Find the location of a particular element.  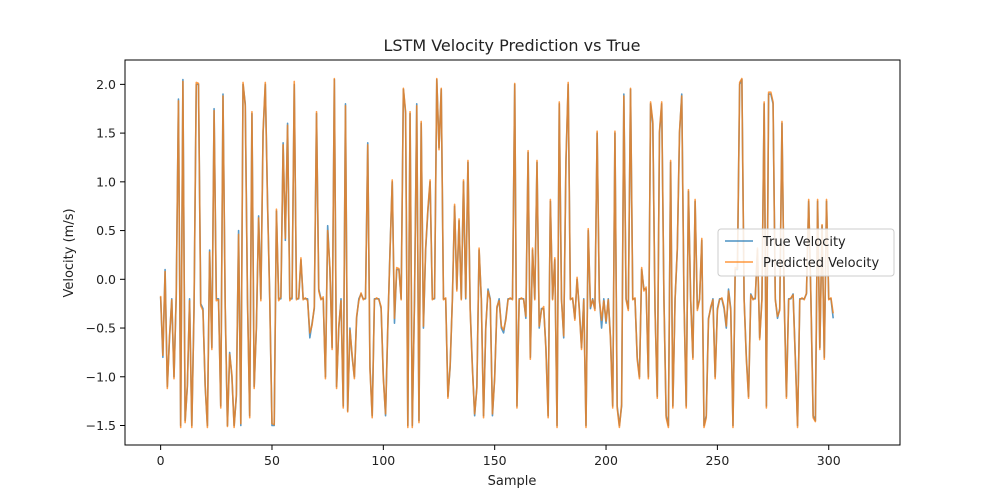

y-tick-label: 1.0 is located at coordinates (106, 181).